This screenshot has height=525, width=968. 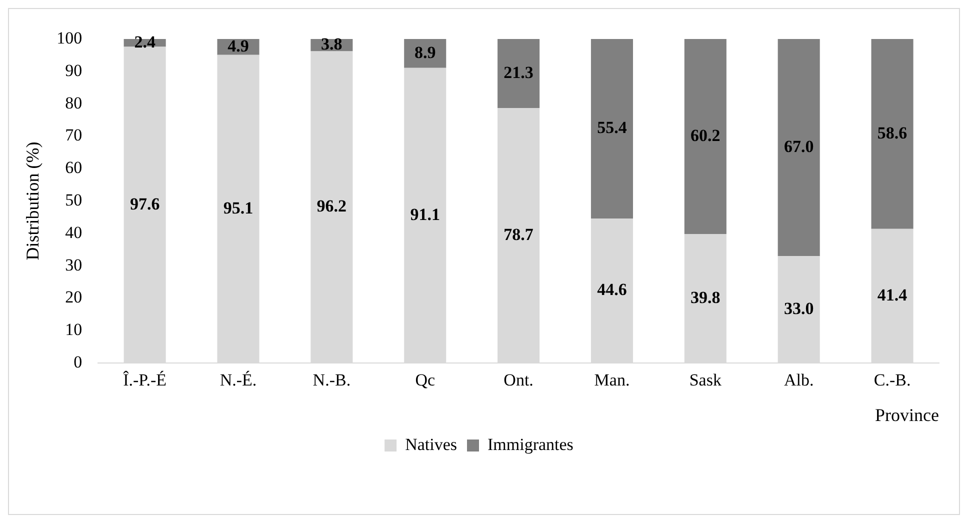 I want to click on y-tick-label: 90, so click(x=73, y=70).